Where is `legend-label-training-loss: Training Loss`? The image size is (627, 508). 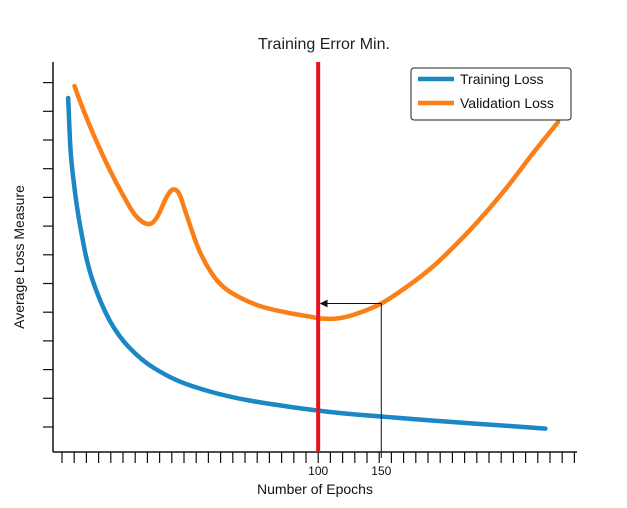
legend-label-training-loss: Training Loss is located at coordinates (502, 79).